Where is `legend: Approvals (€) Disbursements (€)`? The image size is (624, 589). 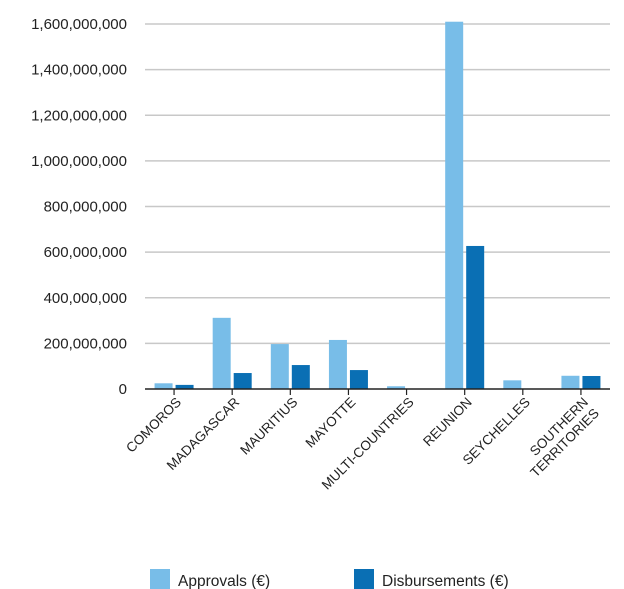 legend: Approvals (€) Disbursements (€) is located at coordinates (329, 579).